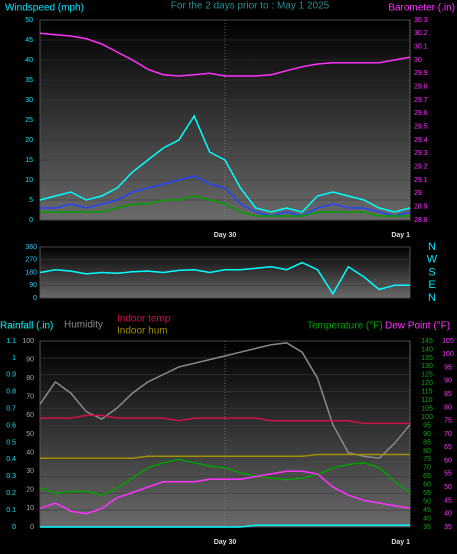 Image resolution: width=457 pixels, height=554 pixels. What do you see at coordinates (432, 260) in the screenshot?
I see `y-tick-label: W` at bounding box center [432, 260].